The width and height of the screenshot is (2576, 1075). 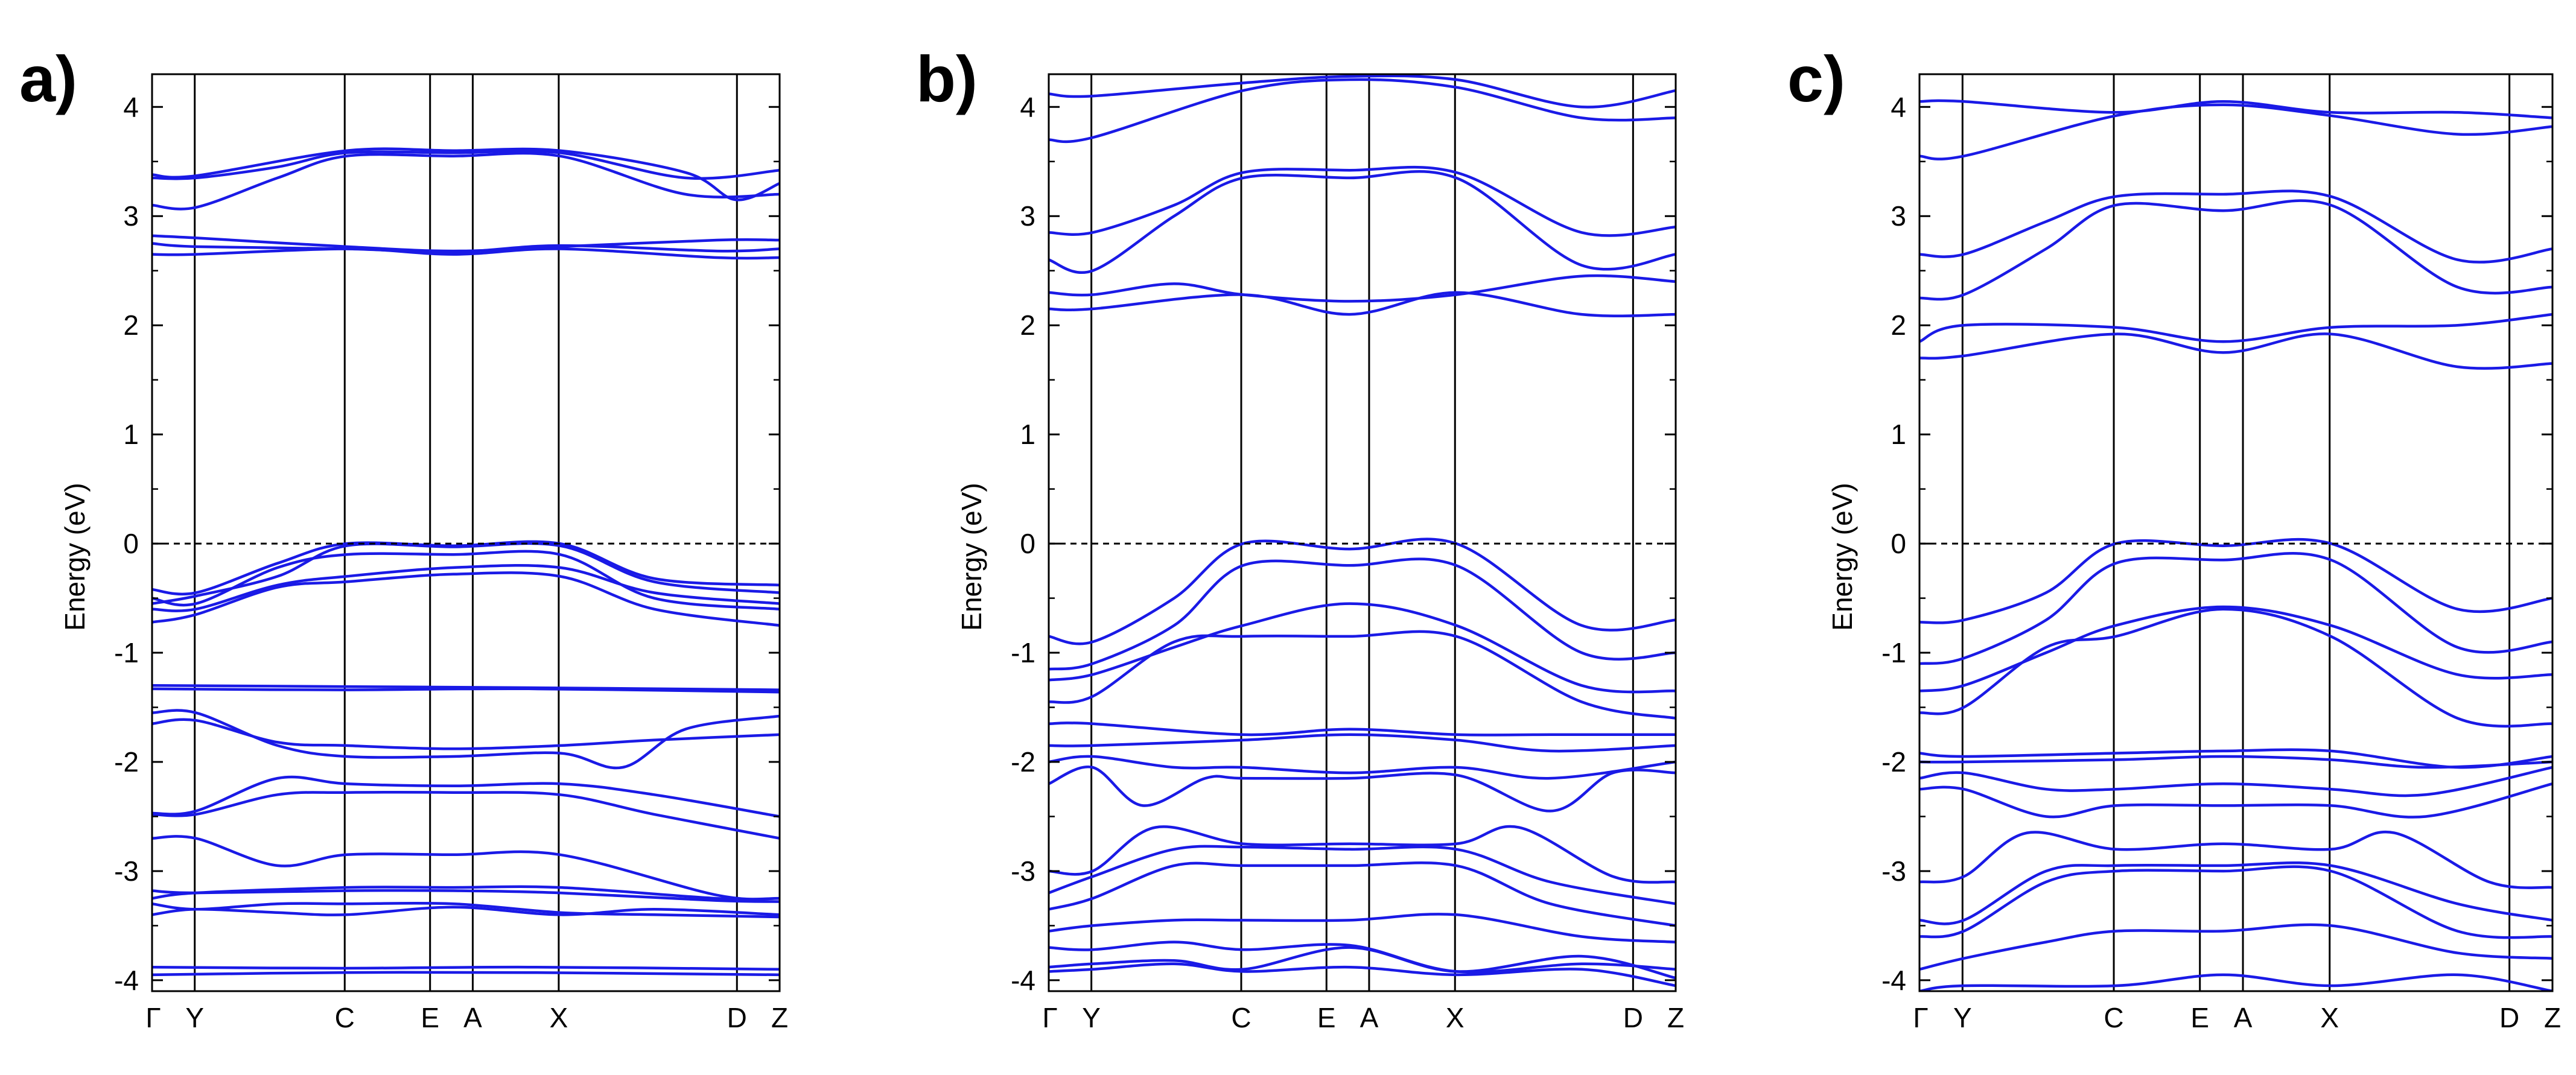 What do you see at coordinates (1369, 1018) in the screenshot?
I see `kpoint-label-A: A` at bounding box center [1369, 1018].